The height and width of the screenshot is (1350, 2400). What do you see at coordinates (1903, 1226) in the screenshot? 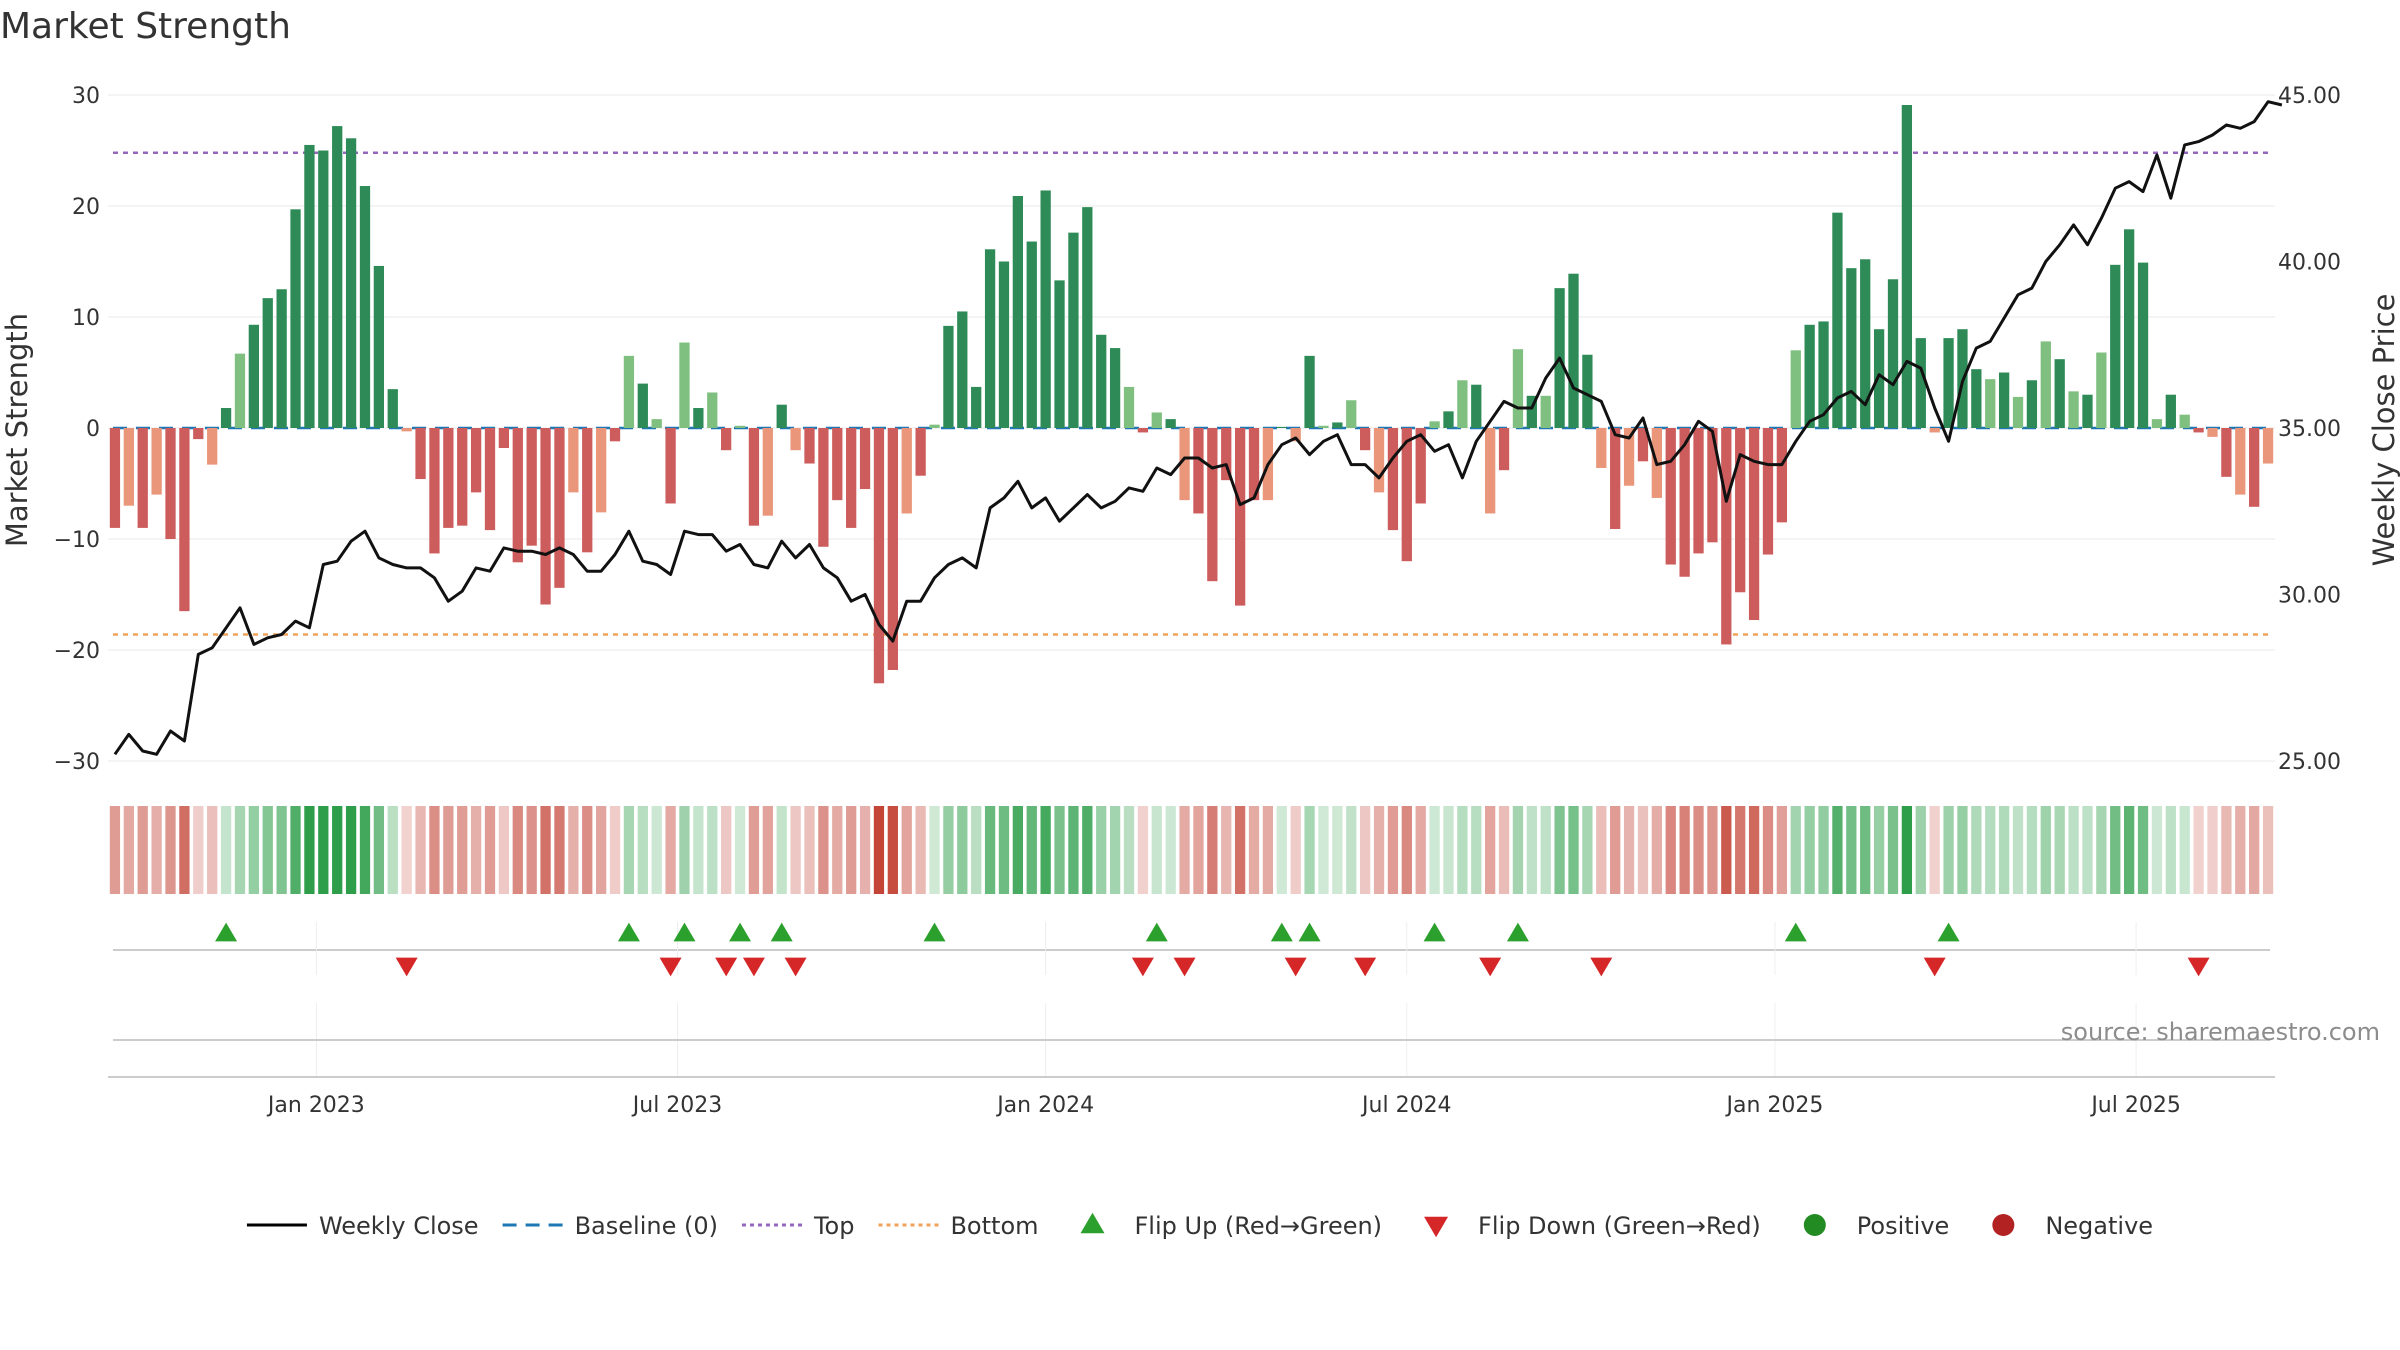
I see `legend-label: Positive` at bounding box center [1903, 1226].